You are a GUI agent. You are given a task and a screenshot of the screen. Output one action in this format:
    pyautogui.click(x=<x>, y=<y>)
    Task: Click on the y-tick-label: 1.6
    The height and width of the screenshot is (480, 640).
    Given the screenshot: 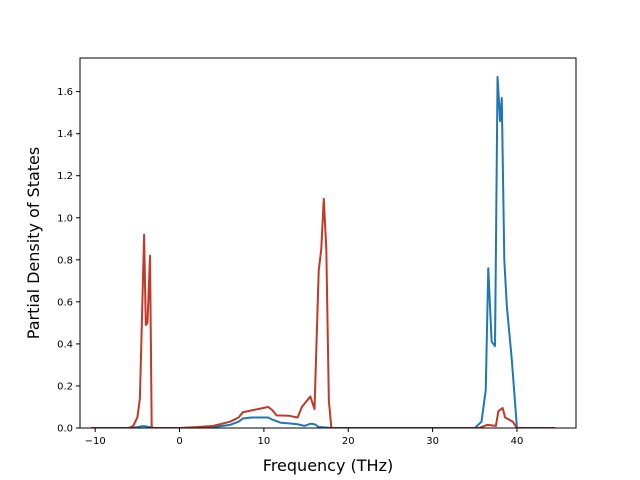 What is the action you would take?
    pyautogui.click(x=65, y=92)
    